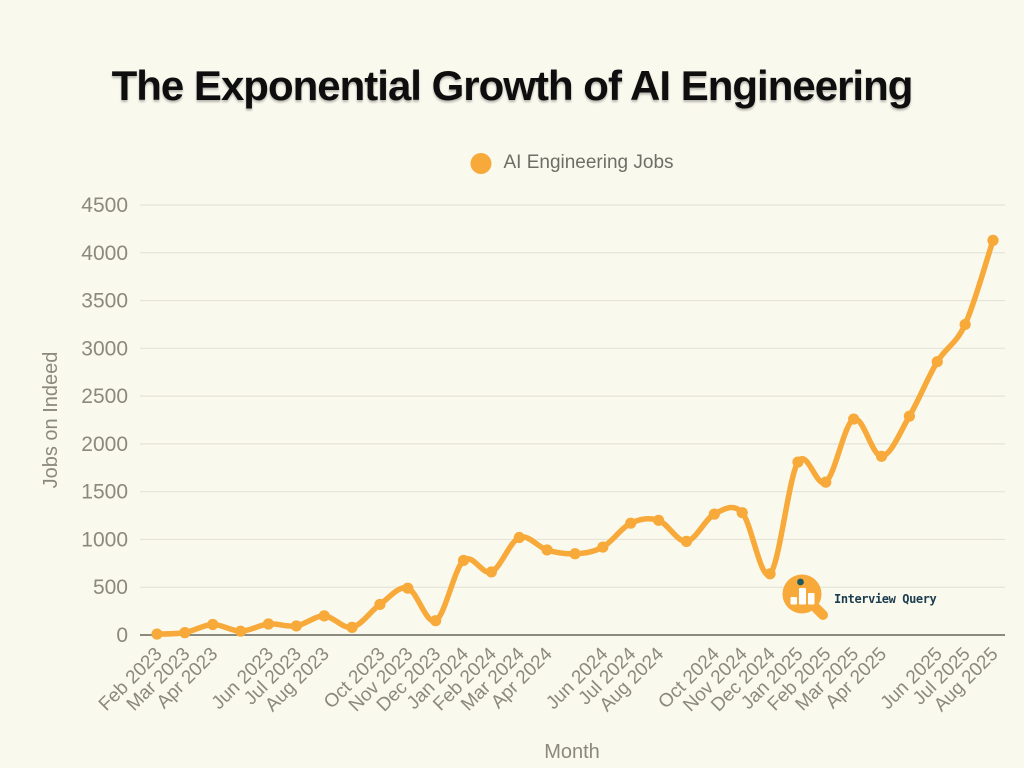 The width and height of the screenshot is (1024, 768). Describe the element at coordinates (104, 301) in the screenshot. I see `svg-text: 3500` at that location.